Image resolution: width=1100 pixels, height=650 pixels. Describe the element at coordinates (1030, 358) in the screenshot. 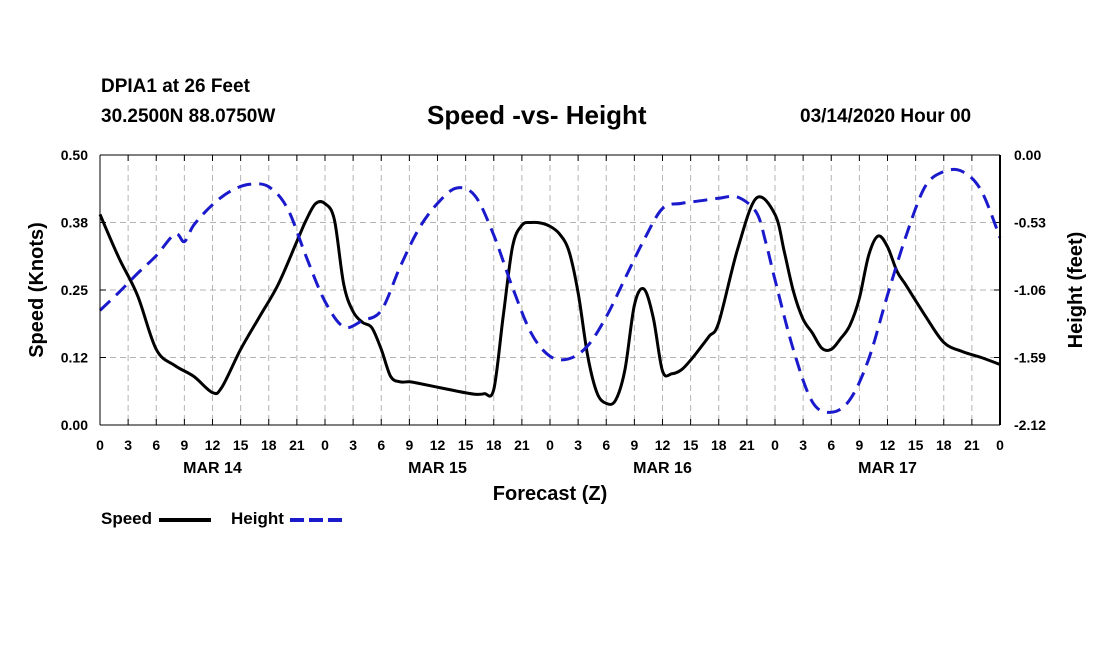

I see `y-tick-label-right: -1.59` at that location.